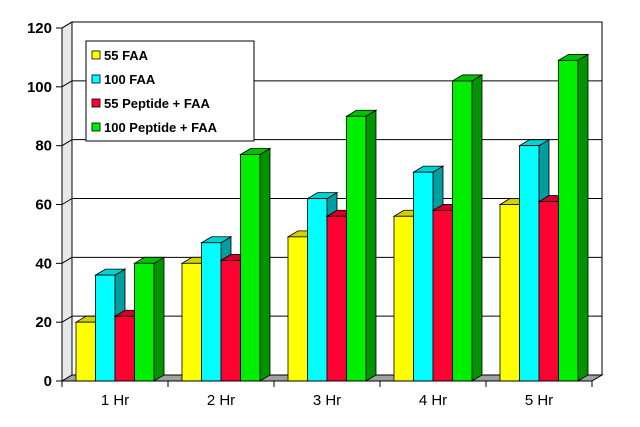 This screenshot has width=640, height=427. Describe the element at coordinates (130, 79) in the screenshot. I see `legend-label: 100 FAA` at that location.